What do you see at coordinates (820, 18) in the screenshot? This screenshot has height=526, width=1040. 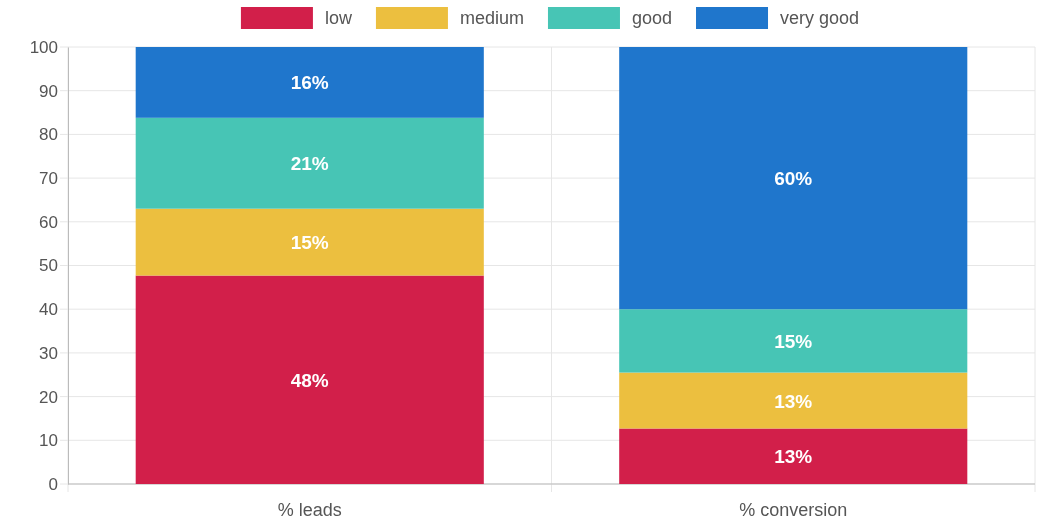 I see `legend-label: very good` at bounding box center [820, 18].